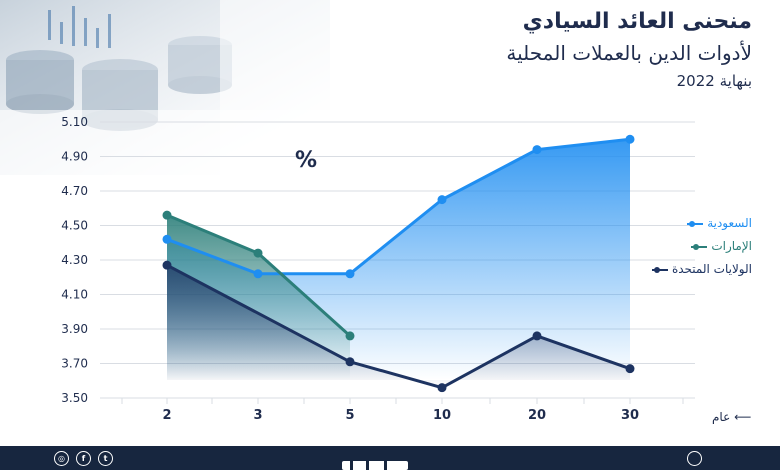 The height and width of the screenshot is (470, 780). Describe the element at coordinates (390, 458) in the screenshot. I see `footer-bar: ◎ f t` at that location.